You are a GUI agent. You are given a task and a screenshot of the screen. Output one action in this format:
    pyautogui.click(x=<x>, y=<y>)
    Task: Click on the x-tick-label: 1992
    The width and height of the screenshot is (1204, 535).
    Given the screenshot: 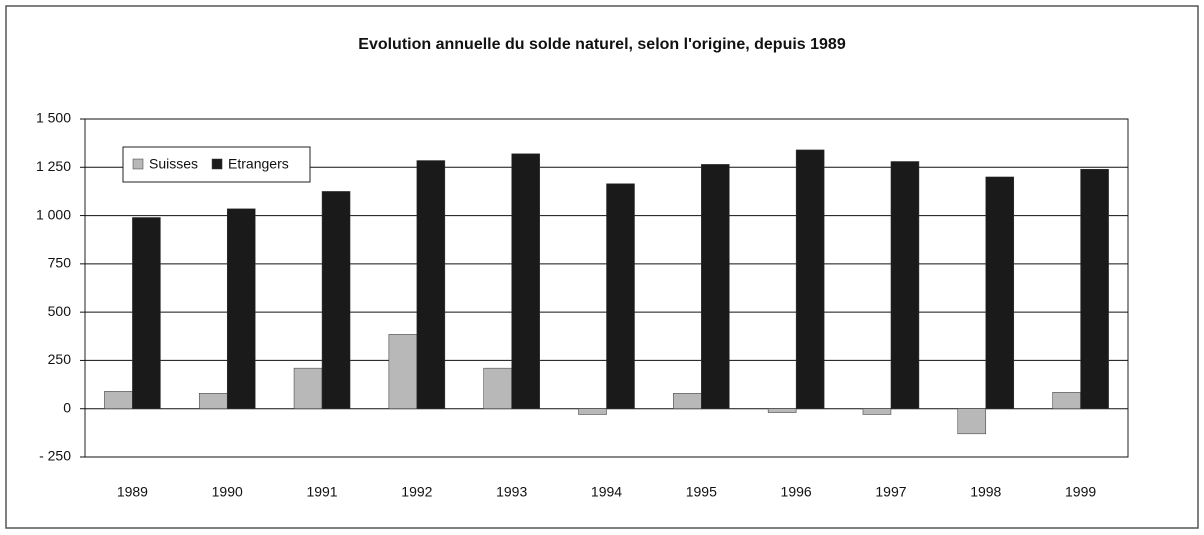 What is the action you would take?
    pyautogui.click(x=416, y=492)
    